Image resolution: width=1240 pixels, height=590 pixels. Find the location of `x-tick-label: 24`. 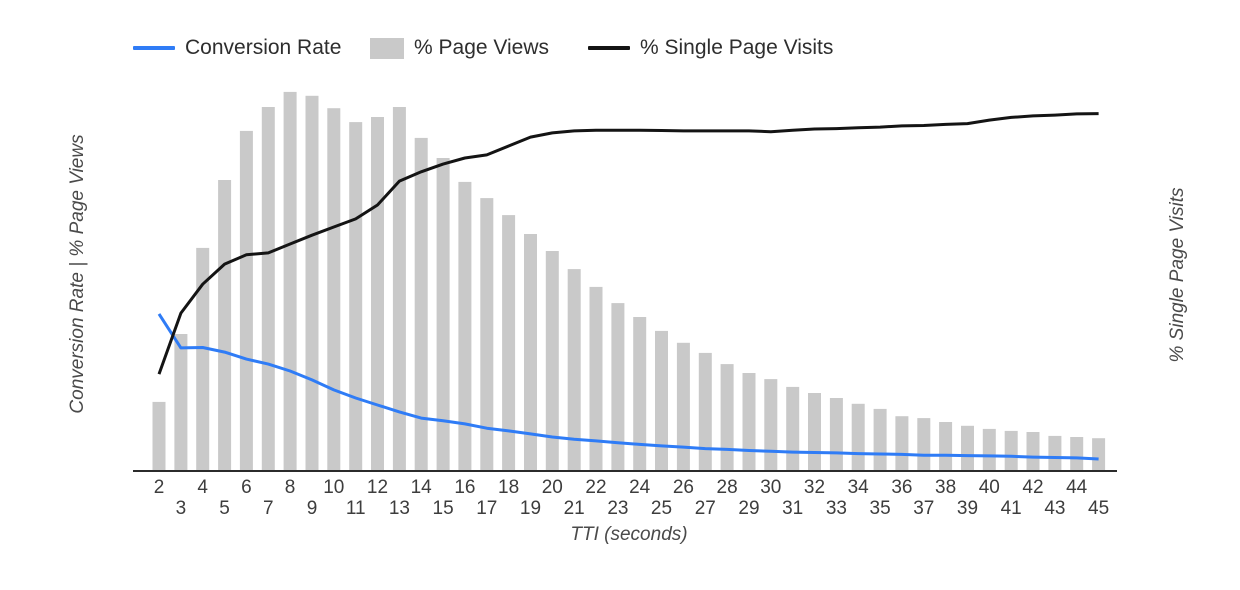

x-tick-label: 24 is located at coordinates (640, 487).